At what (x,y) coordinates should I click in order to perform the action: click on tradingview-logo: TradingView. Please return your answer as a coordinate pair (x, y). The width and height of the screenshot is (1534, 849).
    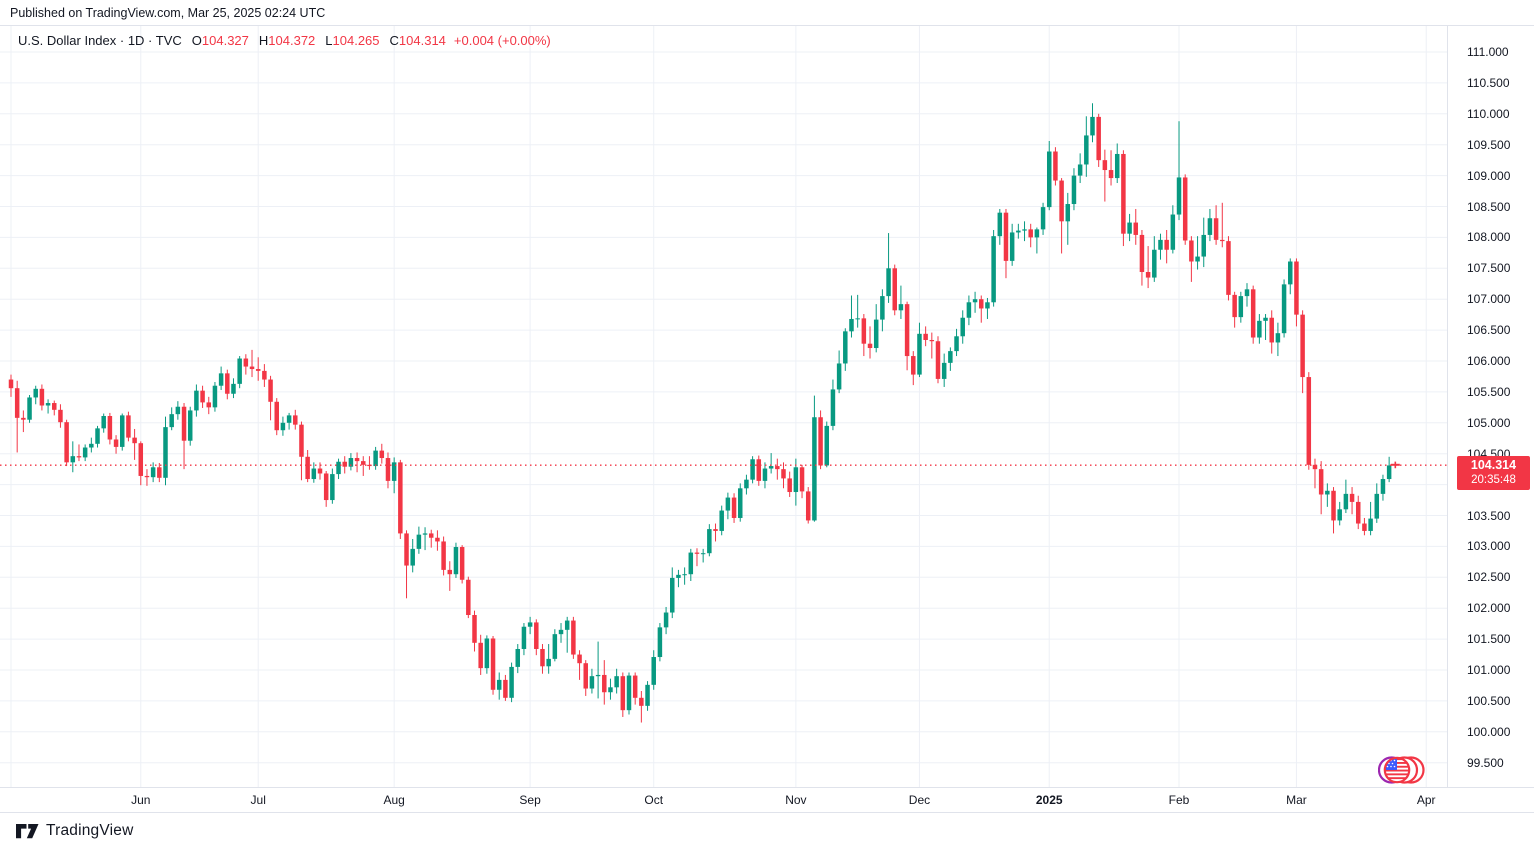
    Looking at the image, I should click on (75, 831).